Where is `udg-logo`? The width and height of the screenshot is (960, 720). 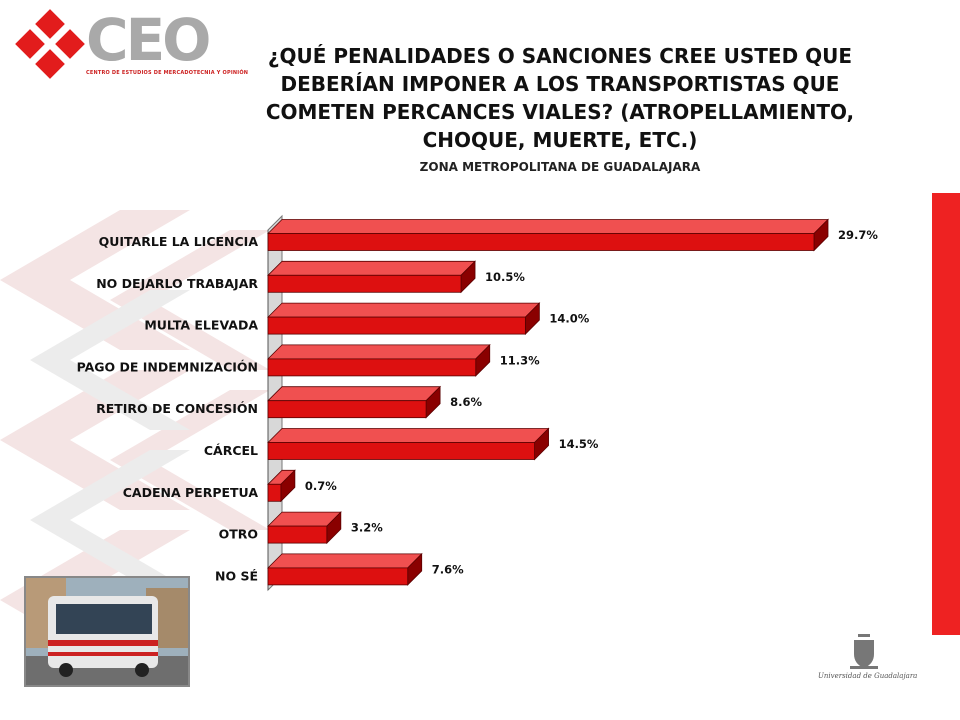 udg-logo is located at coordinates (864, 656).